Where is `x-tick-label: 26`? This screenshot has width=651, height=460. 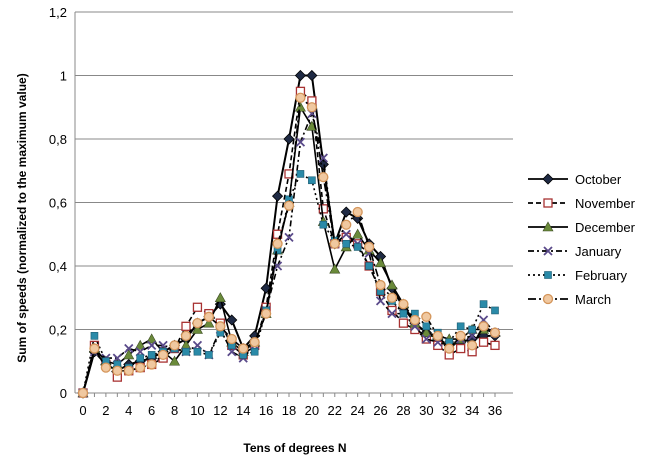
x-tick-label: 26 is located at coordinates (380, 410).